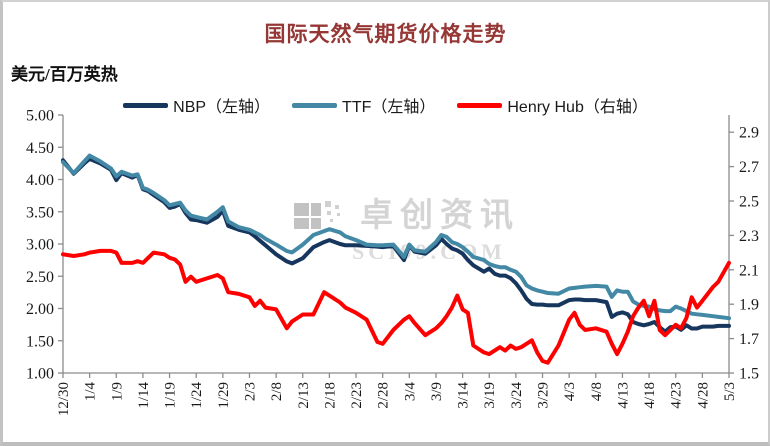 The image size is (770, 446). I want to click on legend-label-nbp: NBP（左轴）, so click(222, 107).